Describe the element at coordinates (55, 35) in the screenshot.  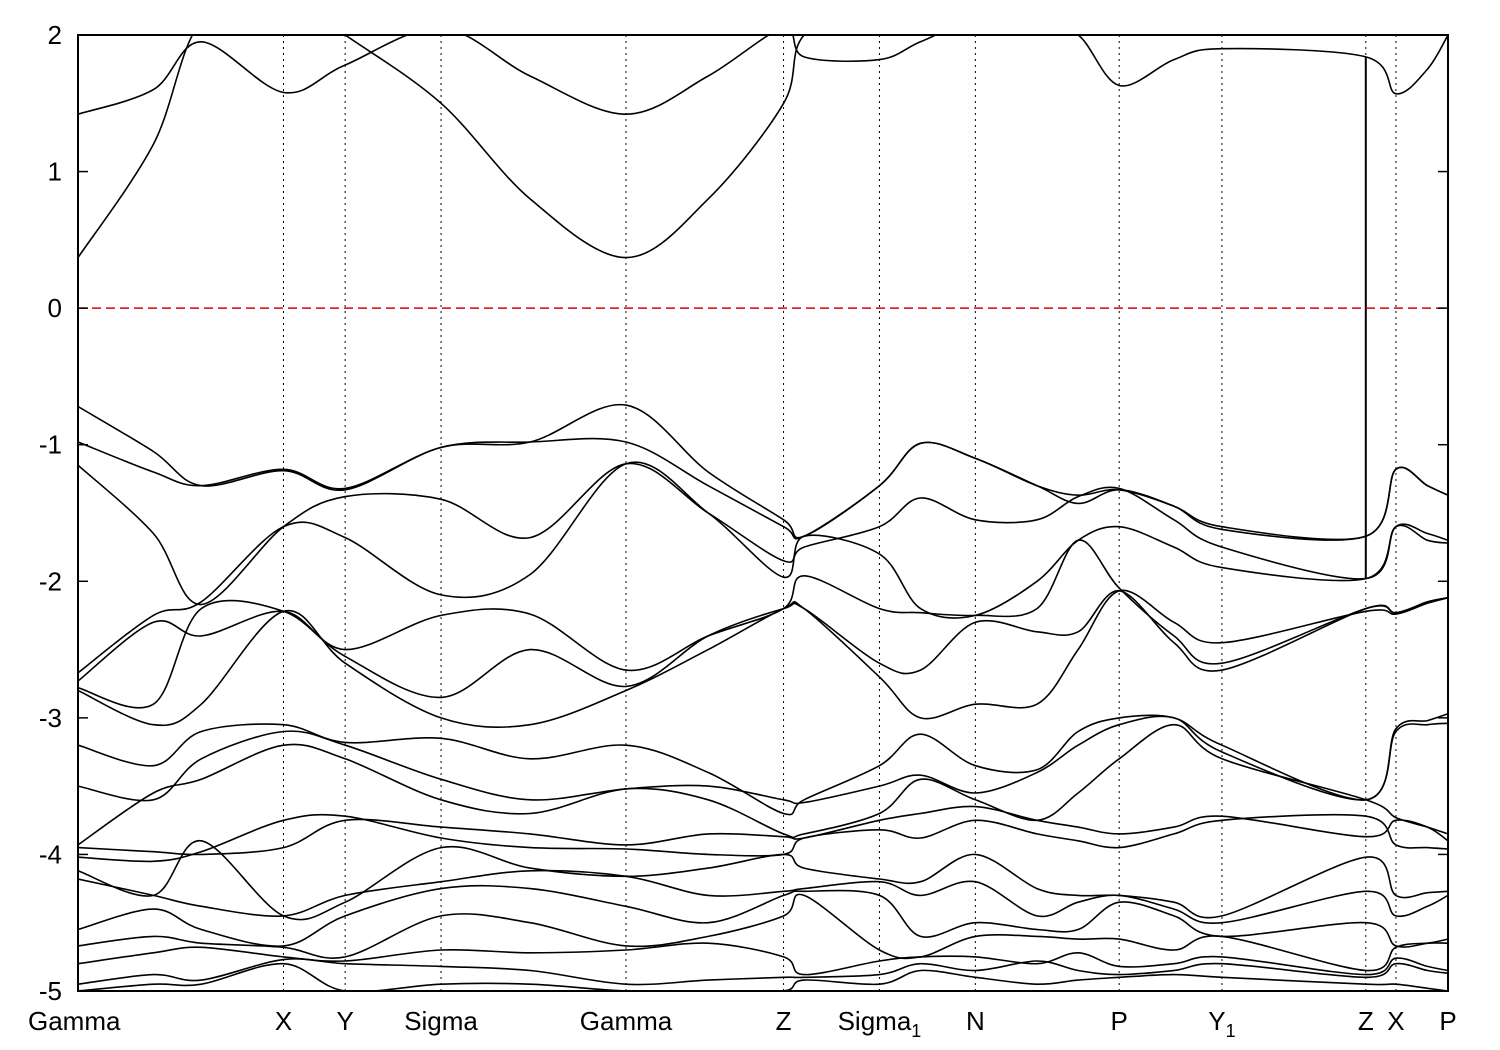
I see `y-tick-label: 2` at that location.